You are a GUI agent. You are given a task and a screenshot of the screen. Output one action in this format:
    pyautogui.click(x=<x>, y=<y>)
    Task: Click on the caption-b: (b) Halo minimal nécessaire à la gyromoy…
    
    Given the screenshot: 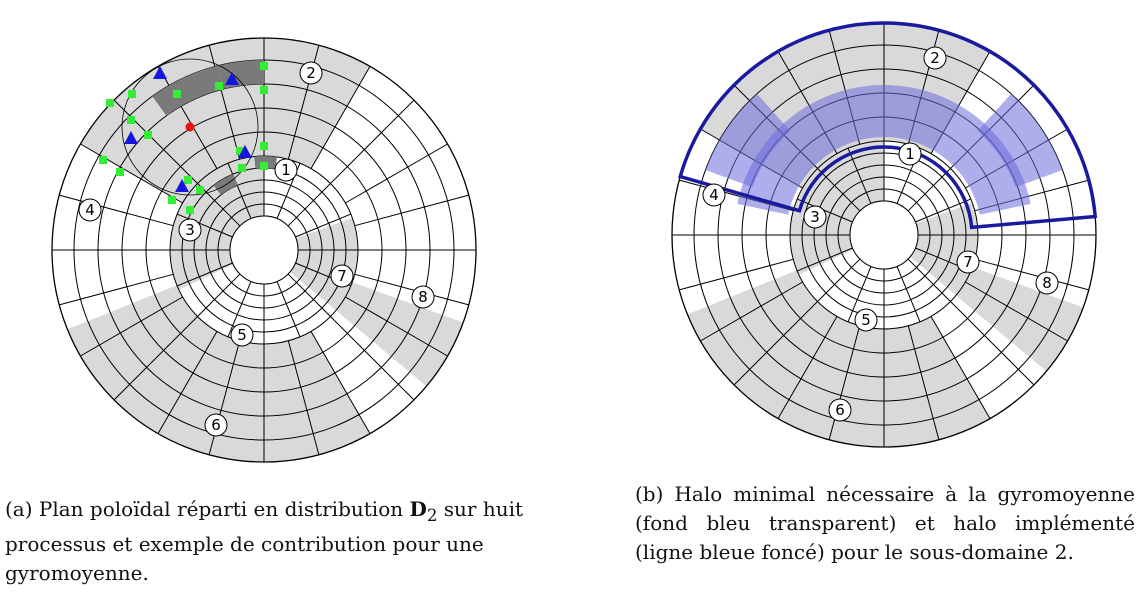 What is the action you would take?
    pyautogui.click(x=885, y=523)
    